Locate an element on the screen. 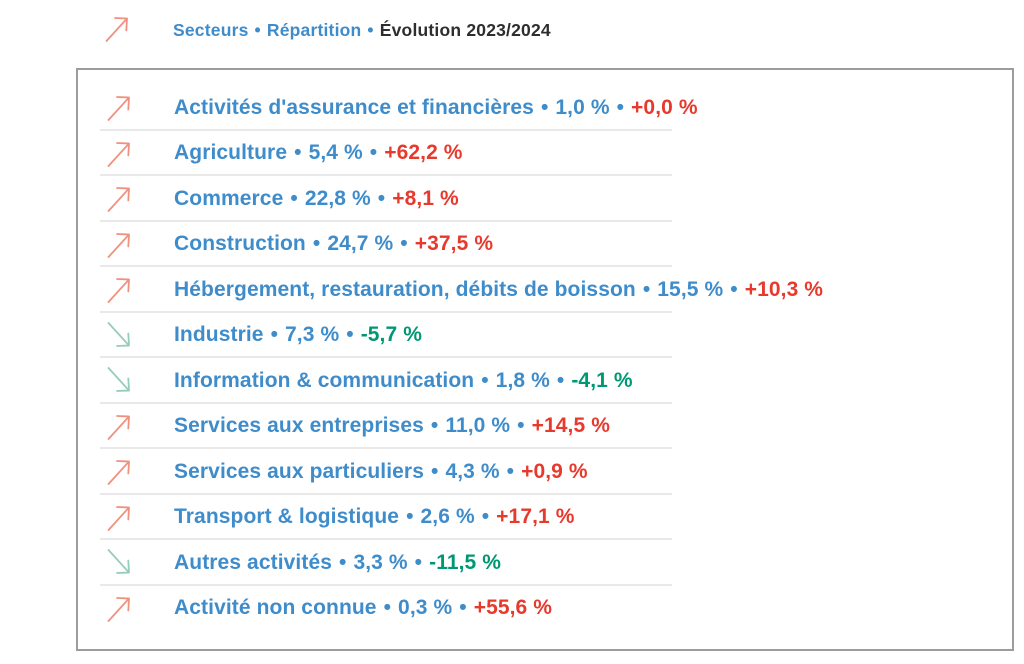 The height and width of the screenshot is (664, 1024). sector-row: Construction • 24,7 % • +37,5 % is located at coordinates (545, 245).